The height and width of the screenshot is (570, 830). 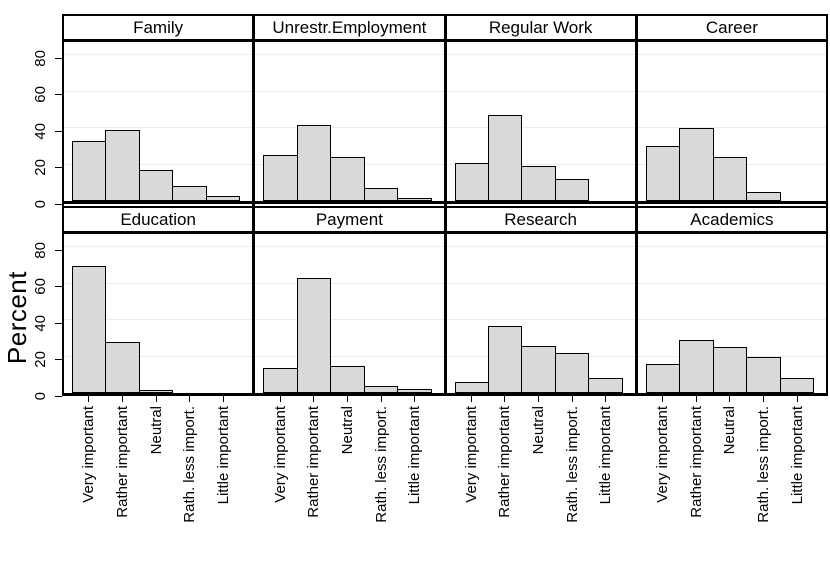 What do you see at coordinates (731, 300) in the screenshot?
I see `panel: Academics` at bounding box center [731, 300].